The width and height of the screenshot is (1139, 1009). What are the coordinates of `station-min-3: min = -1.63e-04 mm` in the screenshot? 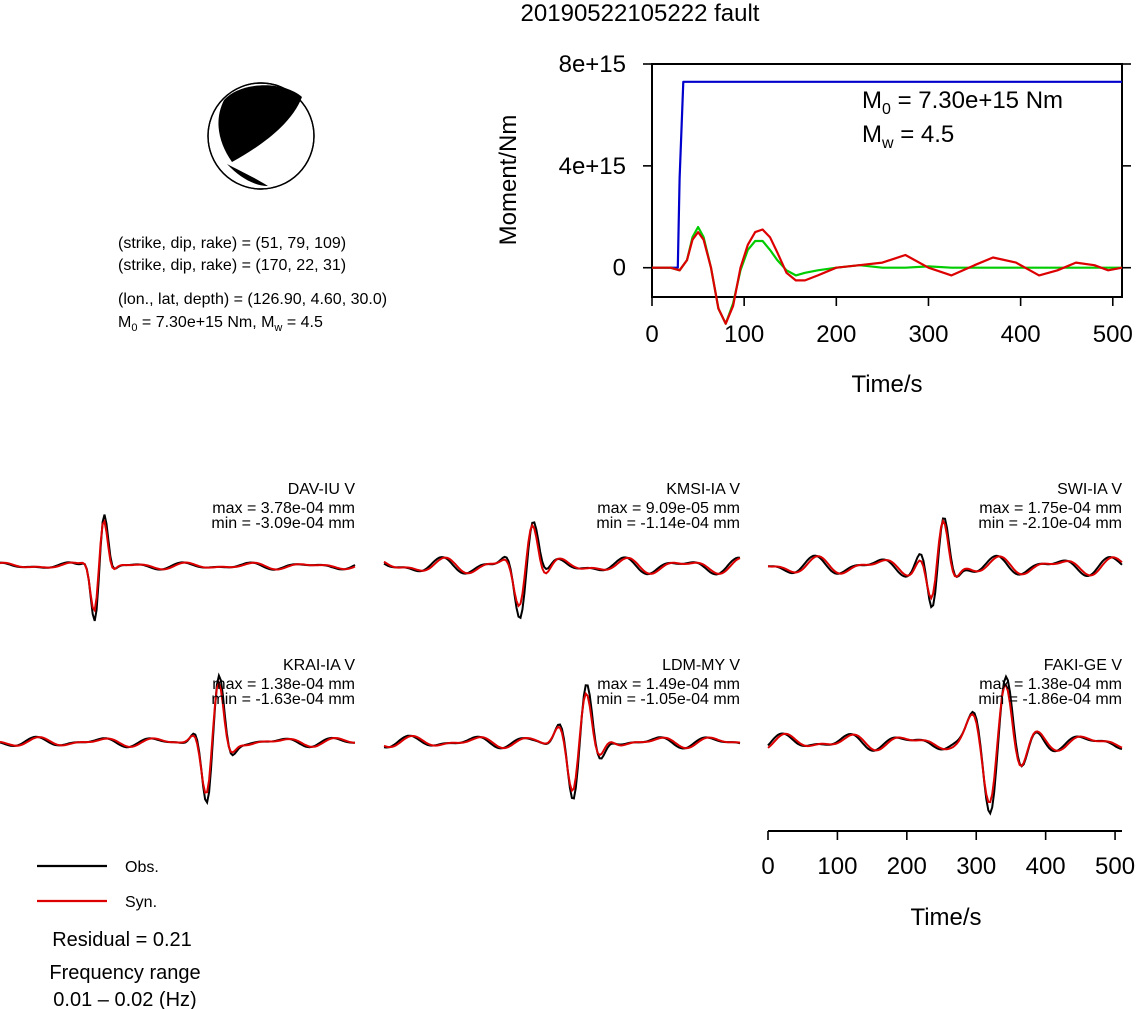 It's located at (283, 699).